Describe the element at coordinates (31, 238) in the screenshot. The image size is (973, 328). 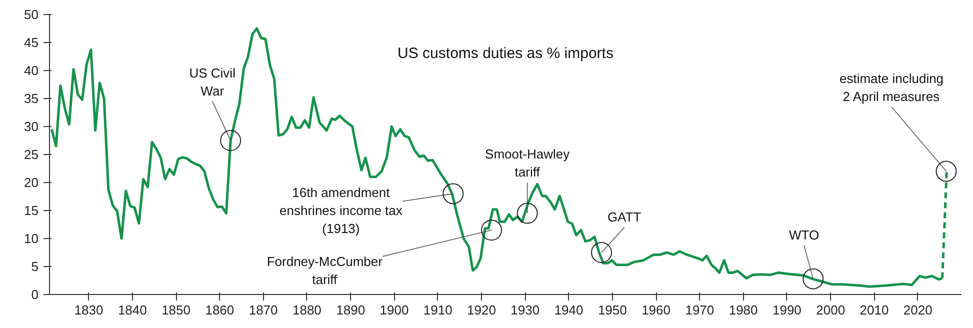
I see `y-tick-label: 10` at that location.